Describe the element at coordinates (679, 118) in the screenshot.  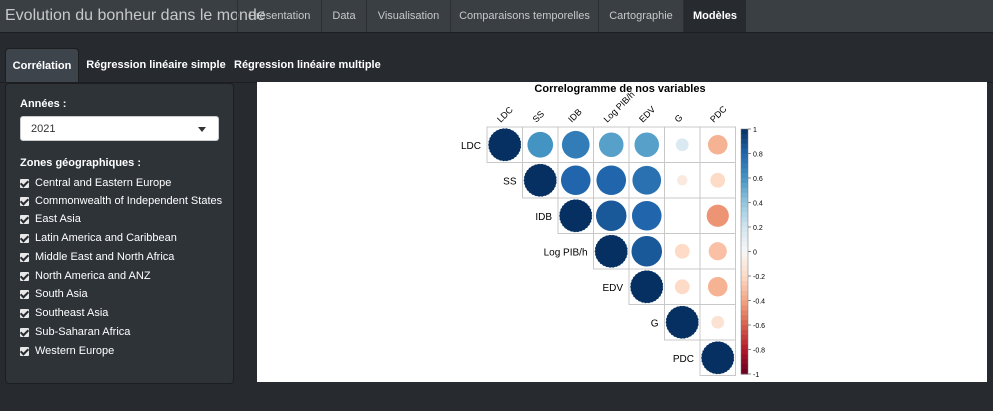
I see `col-label: G` at that location.